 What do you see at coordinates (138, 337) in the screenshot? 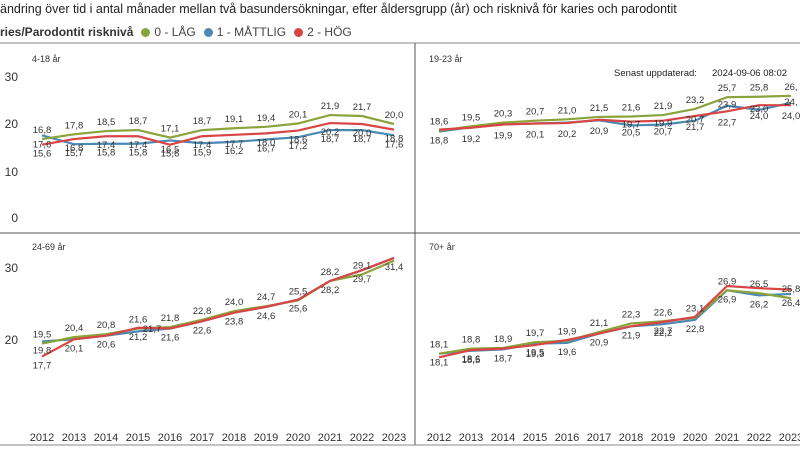
I see `data-label-2-hog: 21,2` at bounding box center [138, 337].